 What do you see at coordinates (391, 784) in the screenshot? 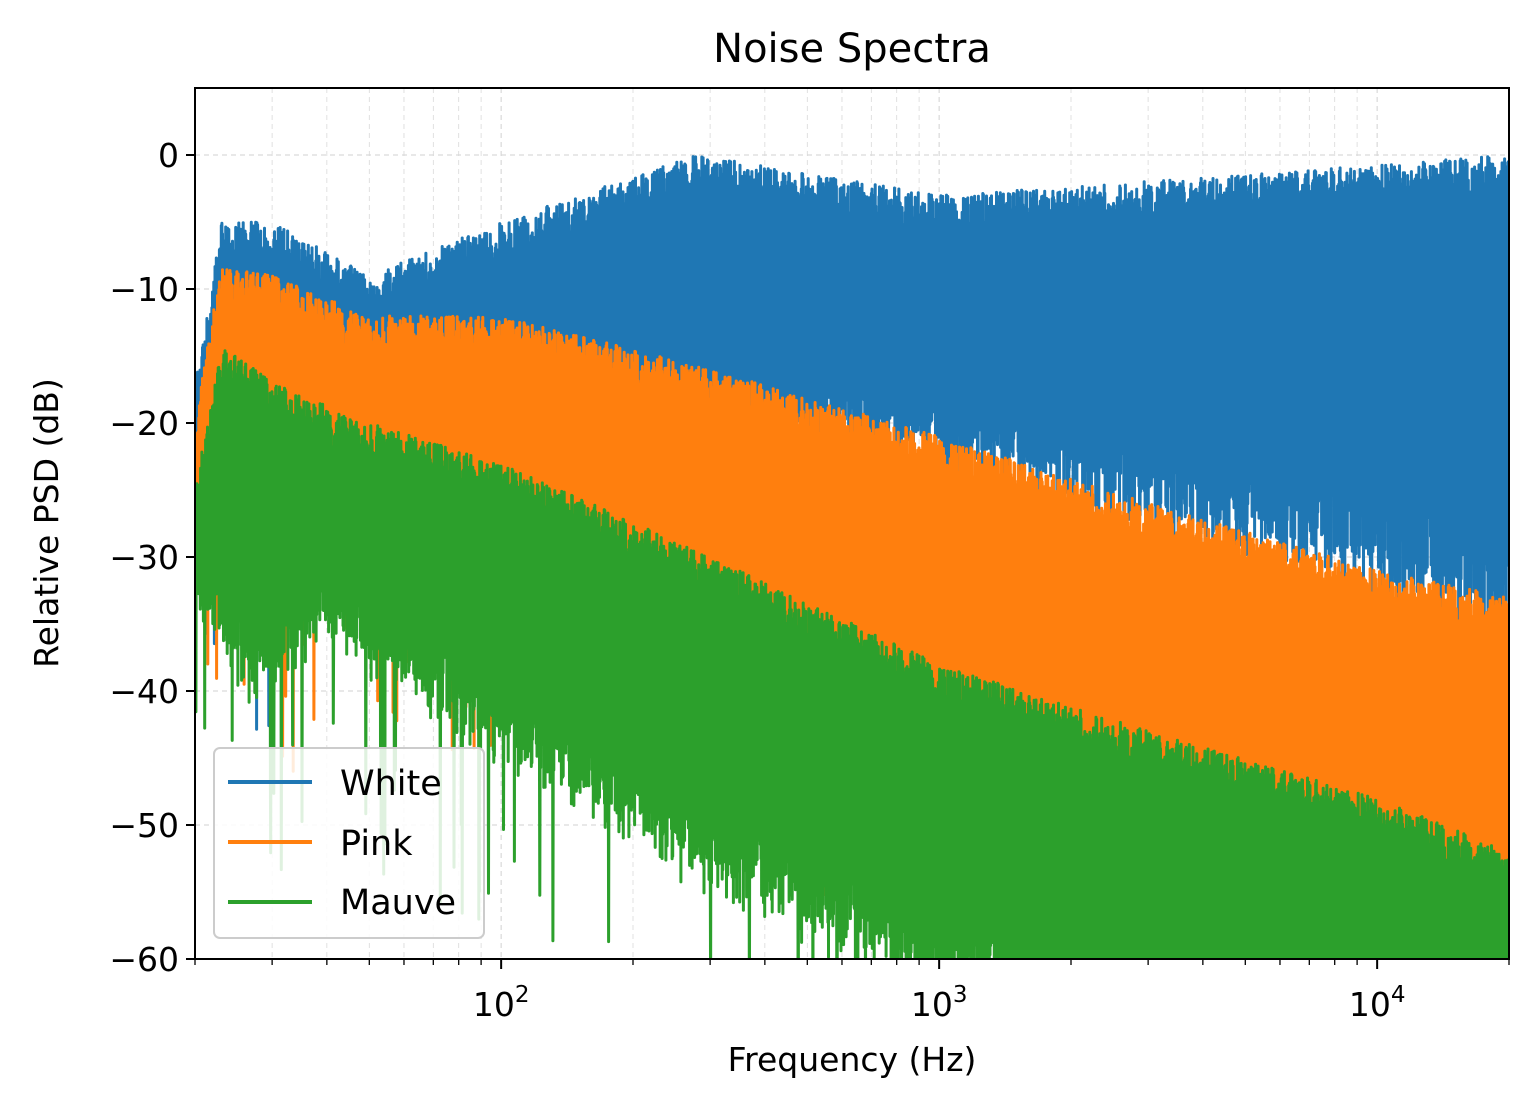
I see `legend-label-white: White` at bounding box center [391, 784].